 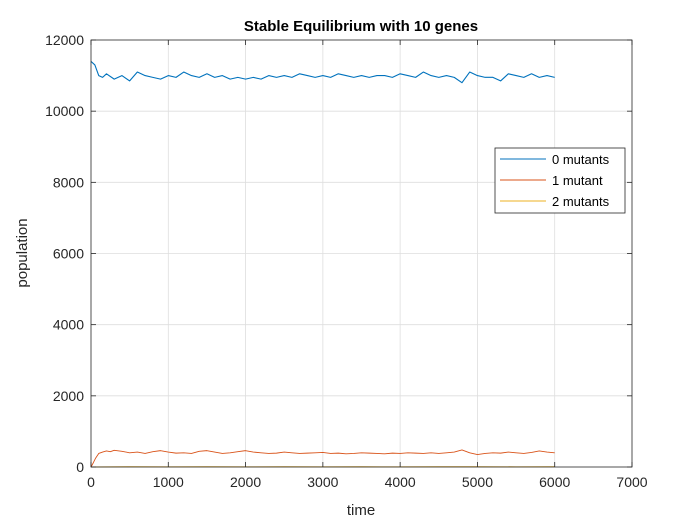 I want to click on y-tick-label: 12000, so click(x=64, y=40).